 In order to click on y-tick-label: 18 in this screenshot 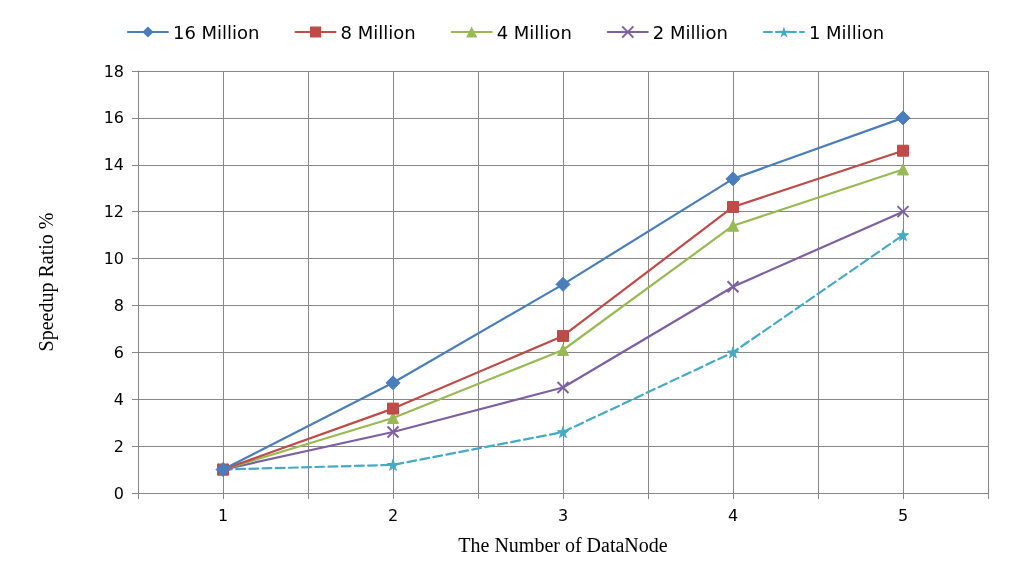, I will do `click(113, 71)`.